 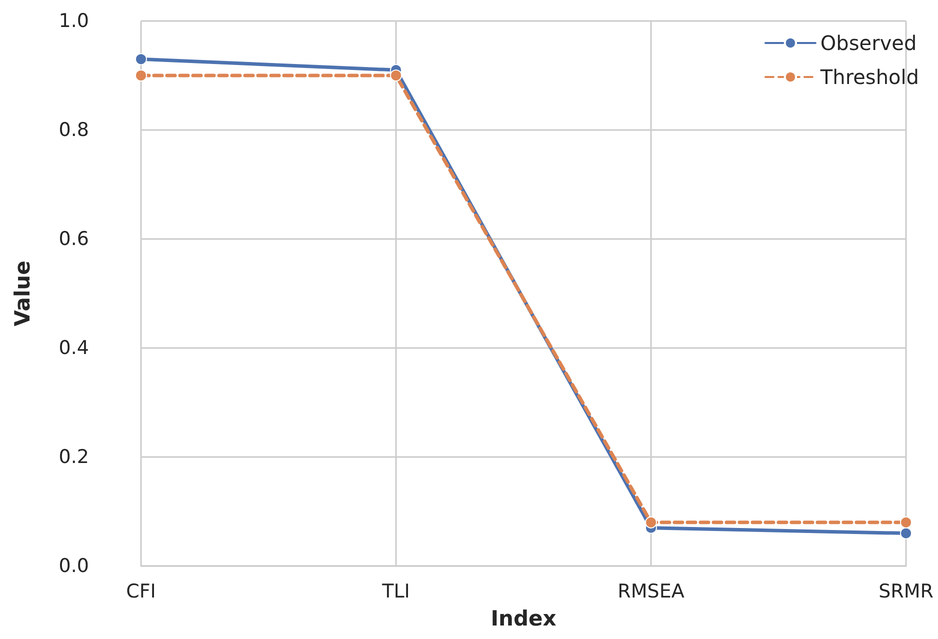 I want to click on y-tick-label: 0.8, so click(x=73, y=130).